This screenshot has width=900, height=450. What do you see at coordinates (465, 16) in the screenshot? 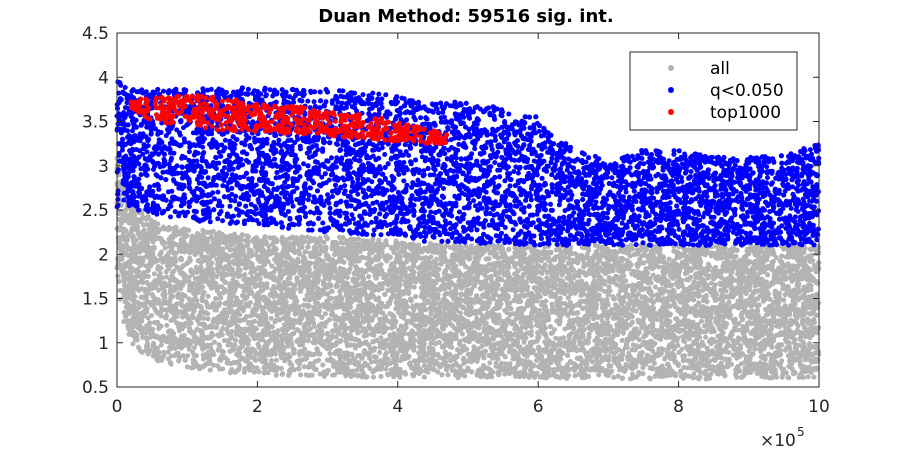
I see `chart-title: Duan Method: 59516 sig. int.` at bounding box center [465, 16].